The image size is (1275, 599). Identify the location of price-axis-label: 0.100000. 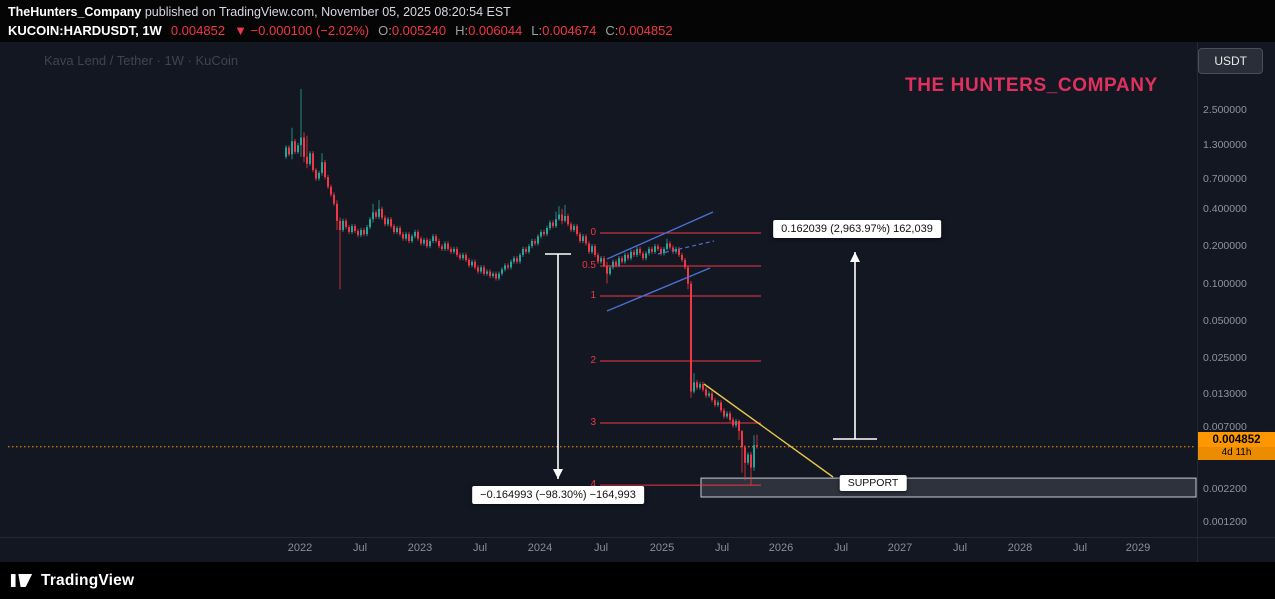
(1225, 284).